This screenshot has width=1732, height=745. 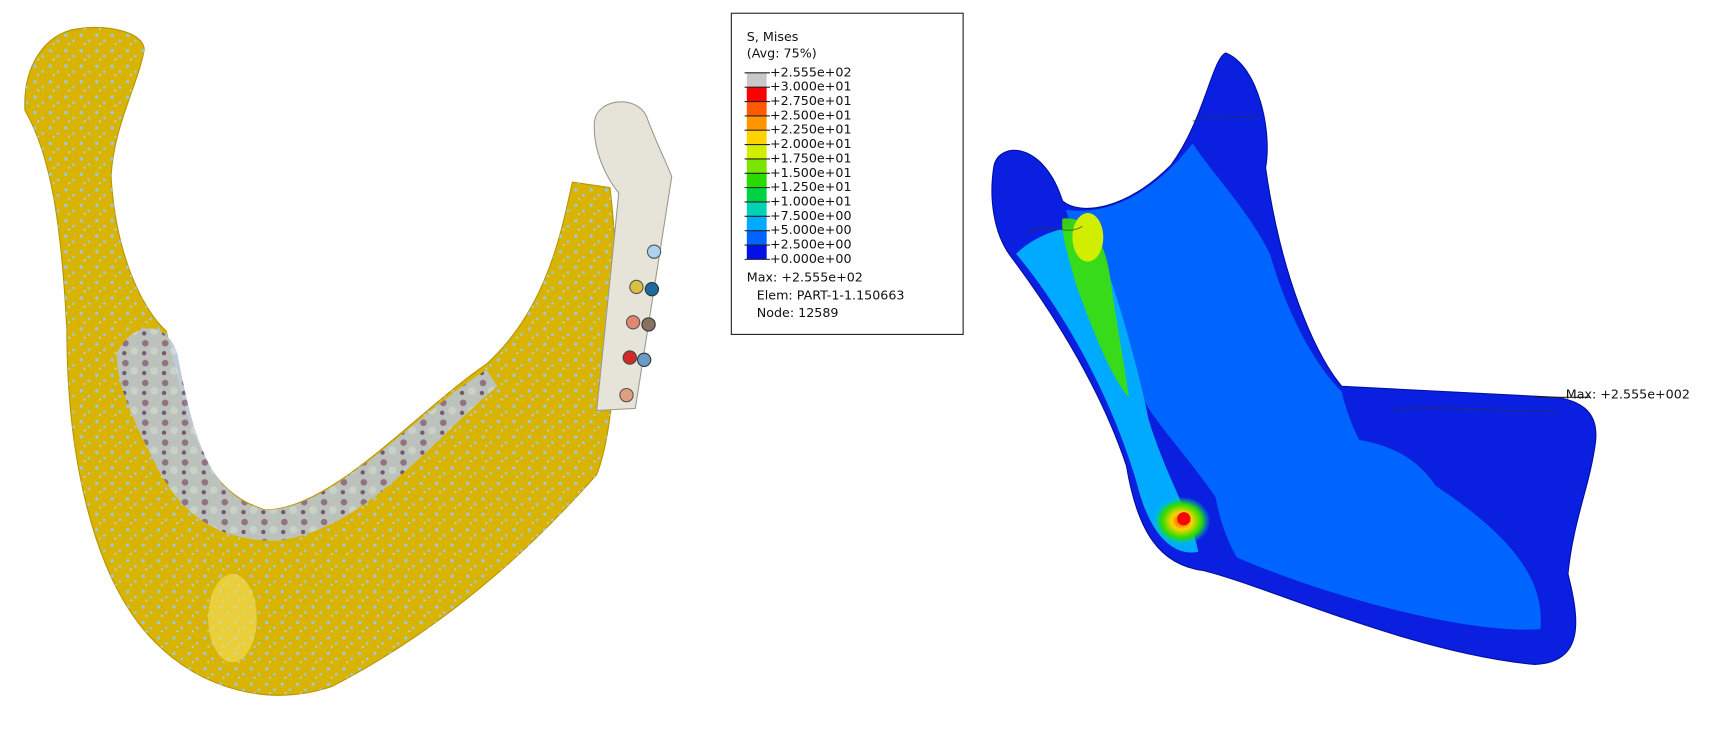 I want to click on legend-label: +2.555e+02, so click(x=811, y=71).